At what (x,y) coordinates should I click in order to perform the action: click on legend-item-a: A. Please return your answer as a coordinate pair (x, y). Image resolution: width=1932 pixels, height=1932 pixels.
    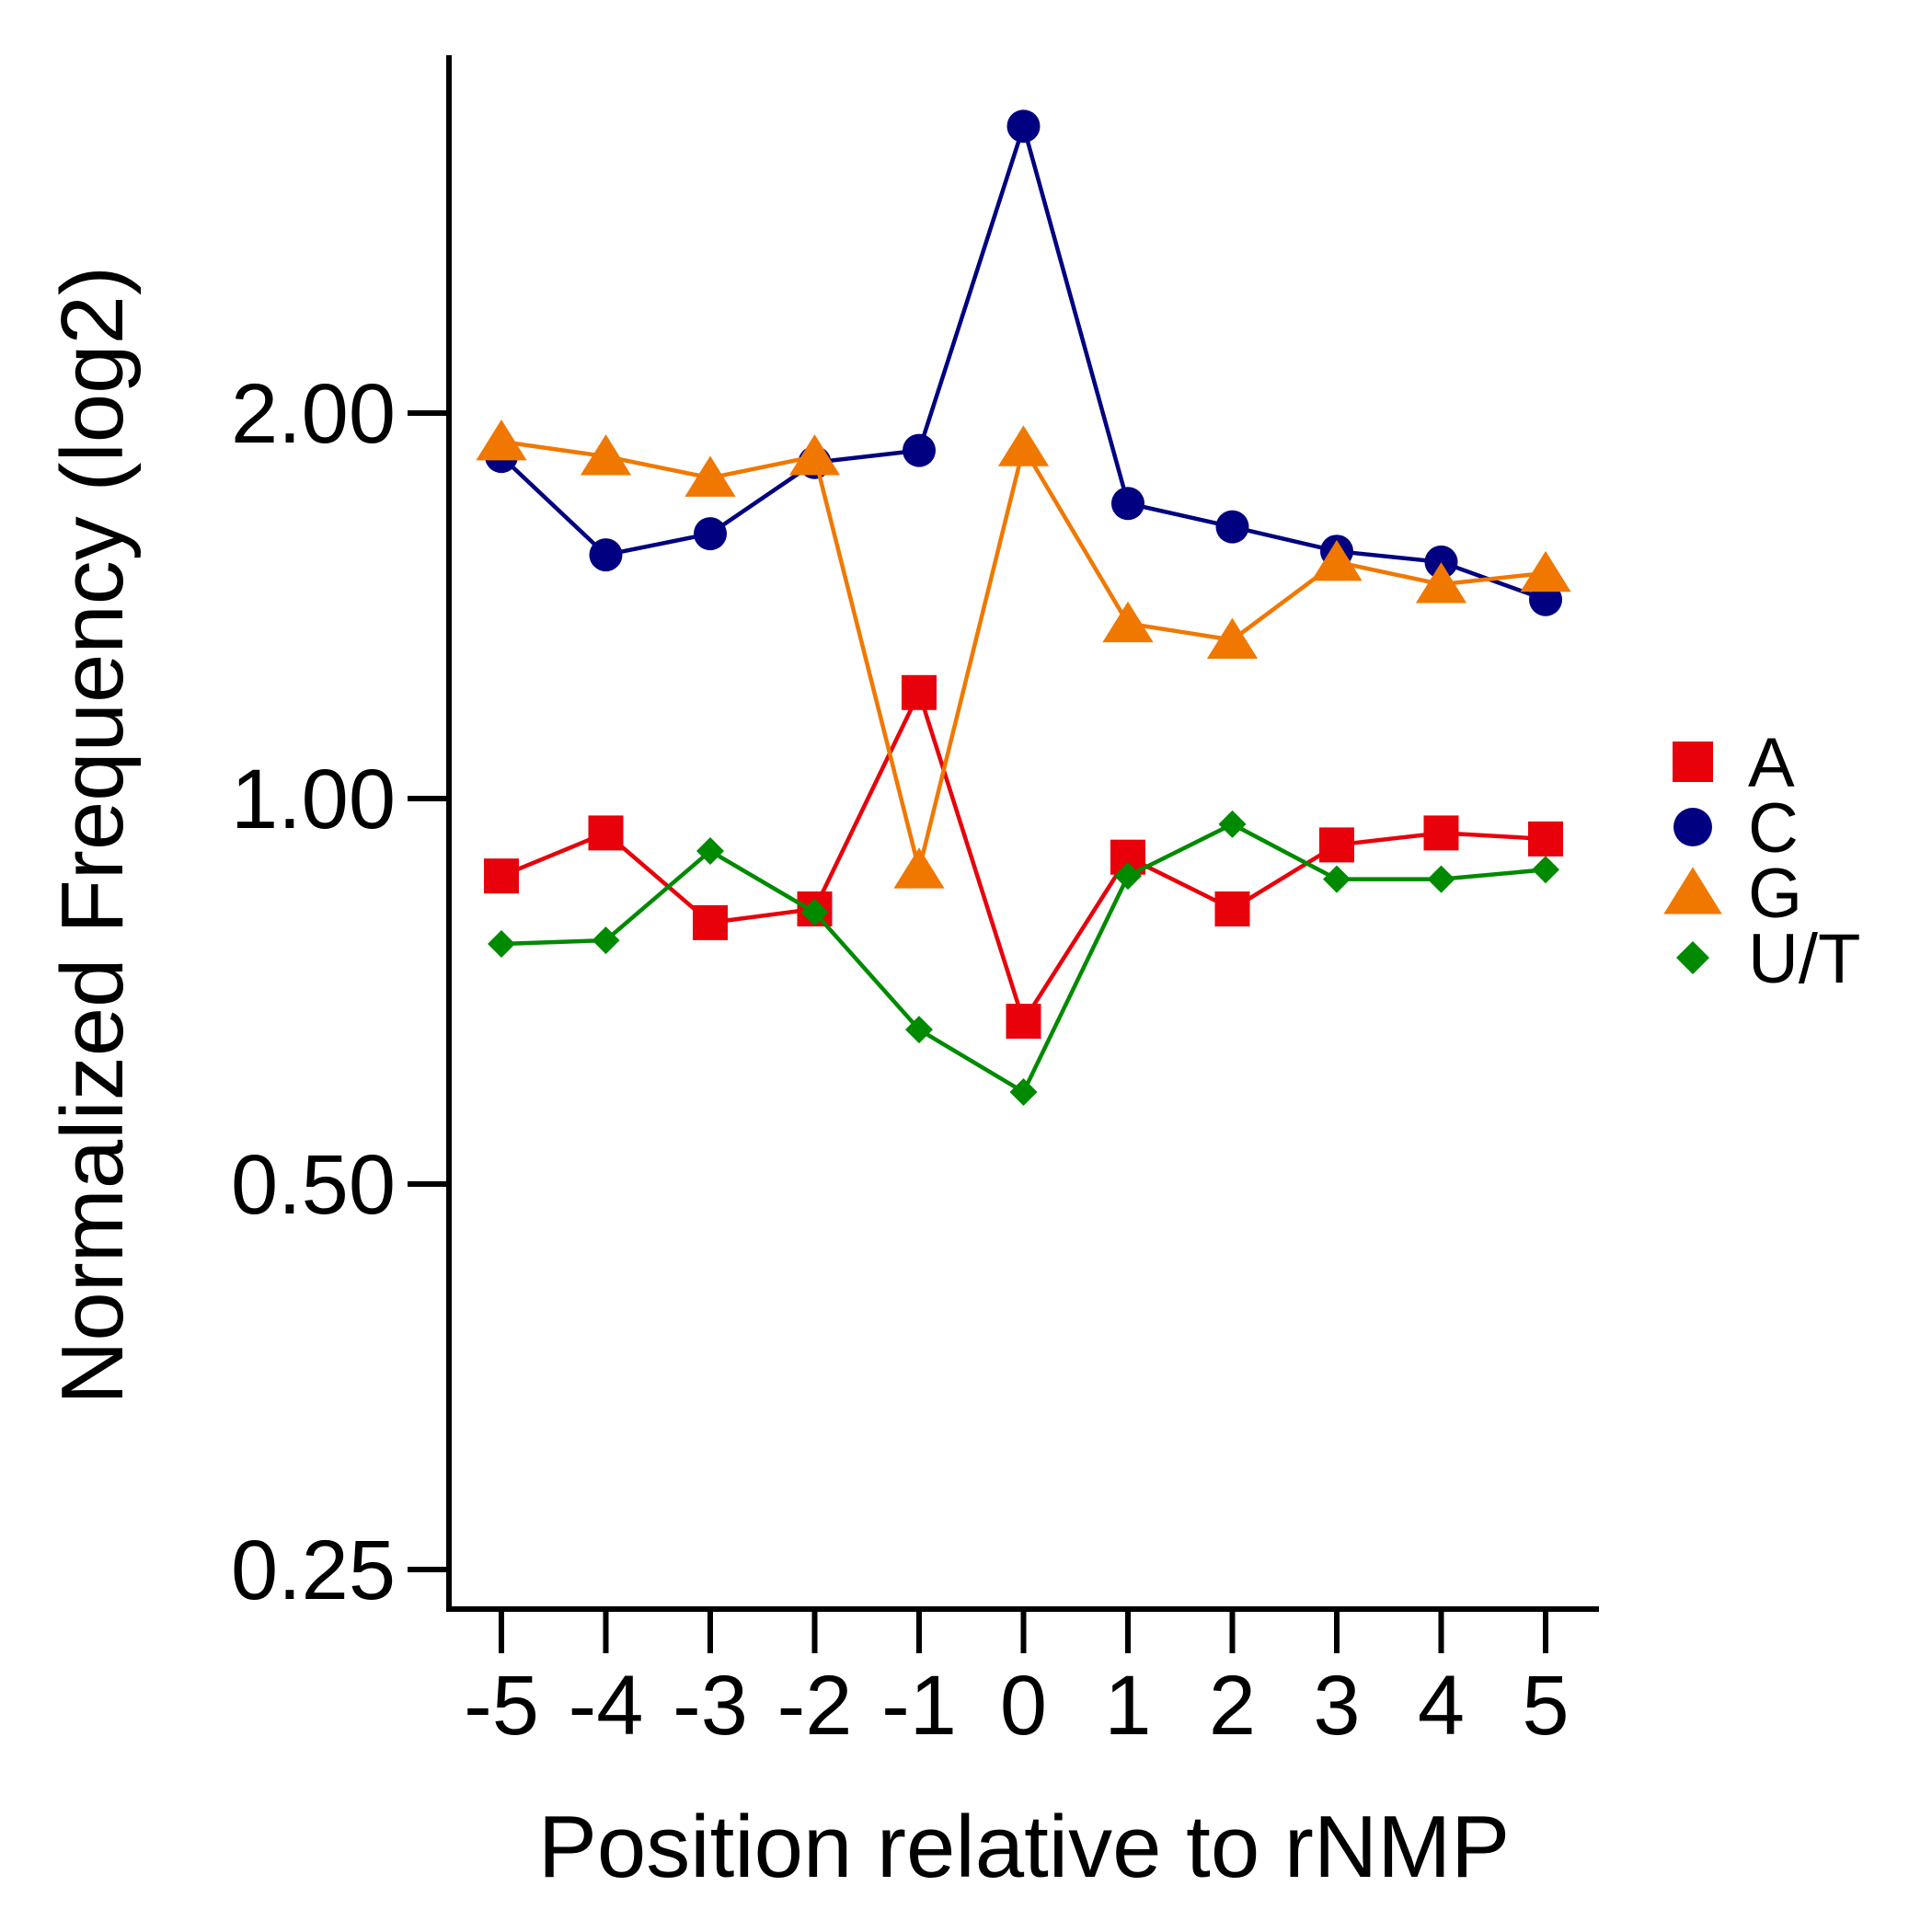
    Looking at the image, I should click on (1734, 763).